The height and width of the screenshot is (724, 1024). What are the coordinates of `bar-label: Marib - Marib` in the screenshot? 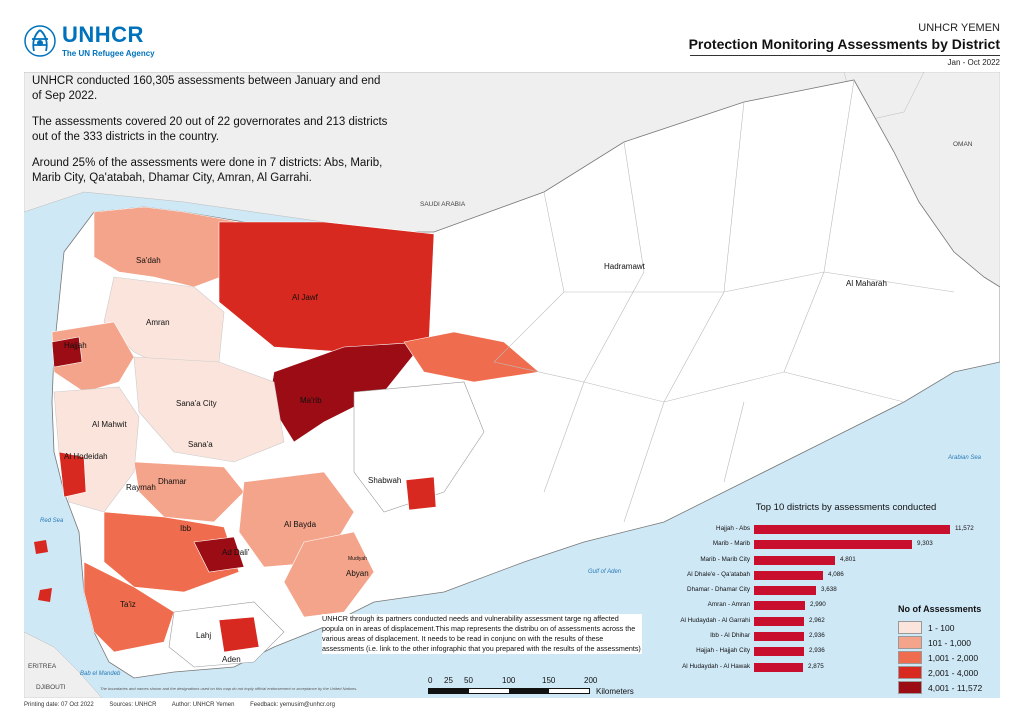 It's located at (731, 544).